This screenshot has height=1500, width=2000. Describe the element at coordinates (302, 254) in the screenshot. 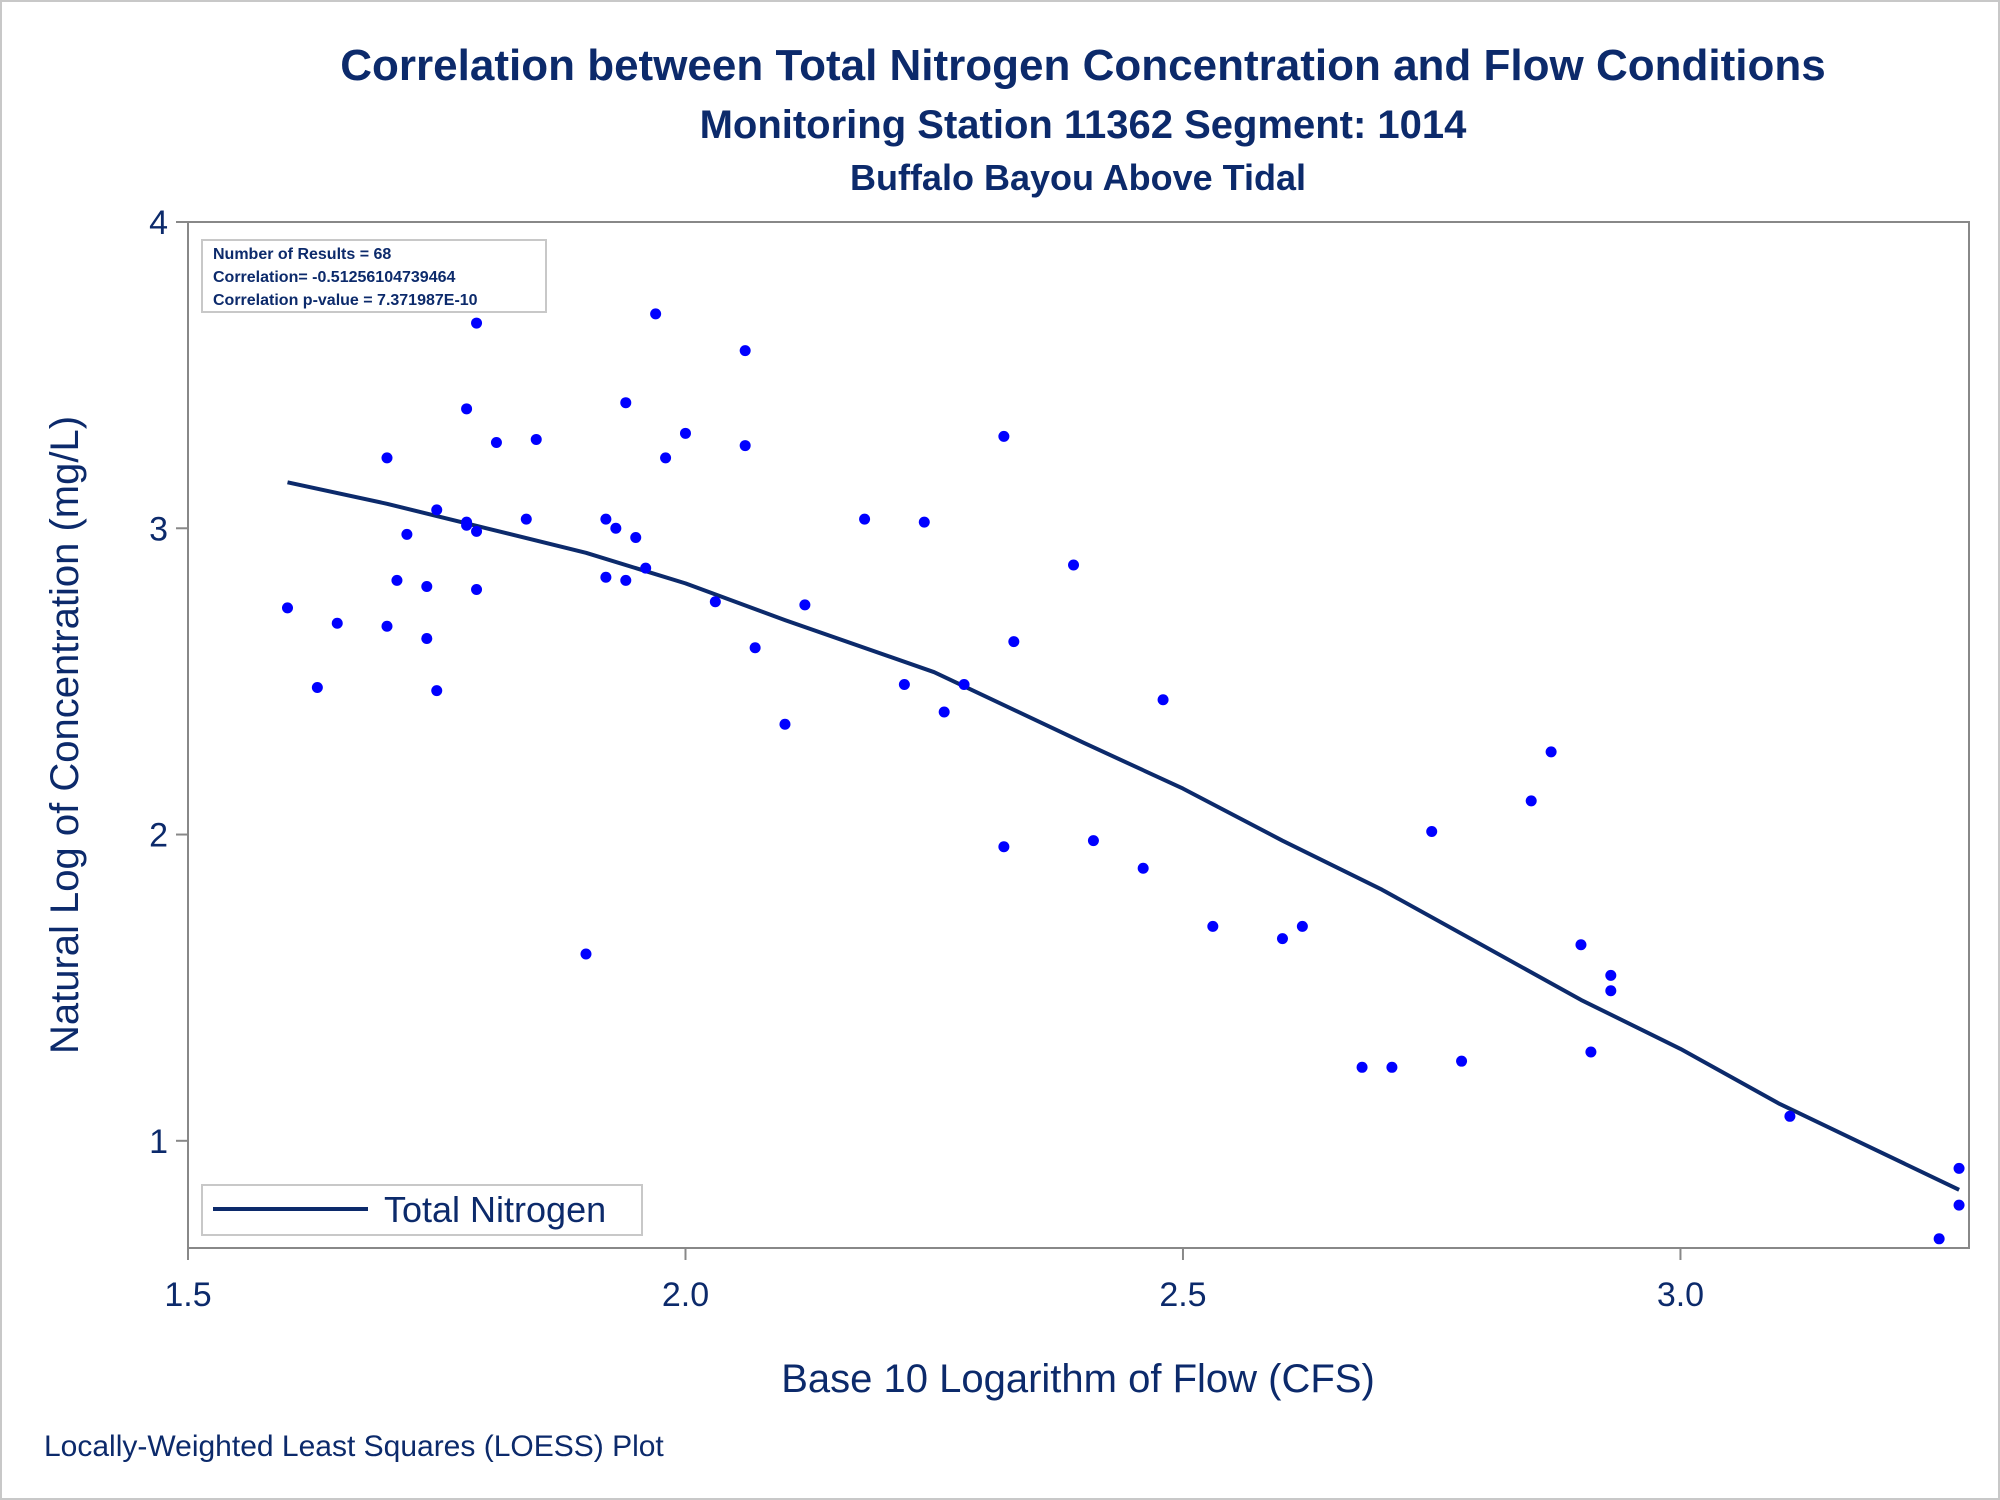

I see `stats-count: Number of Results = 68` at that location.